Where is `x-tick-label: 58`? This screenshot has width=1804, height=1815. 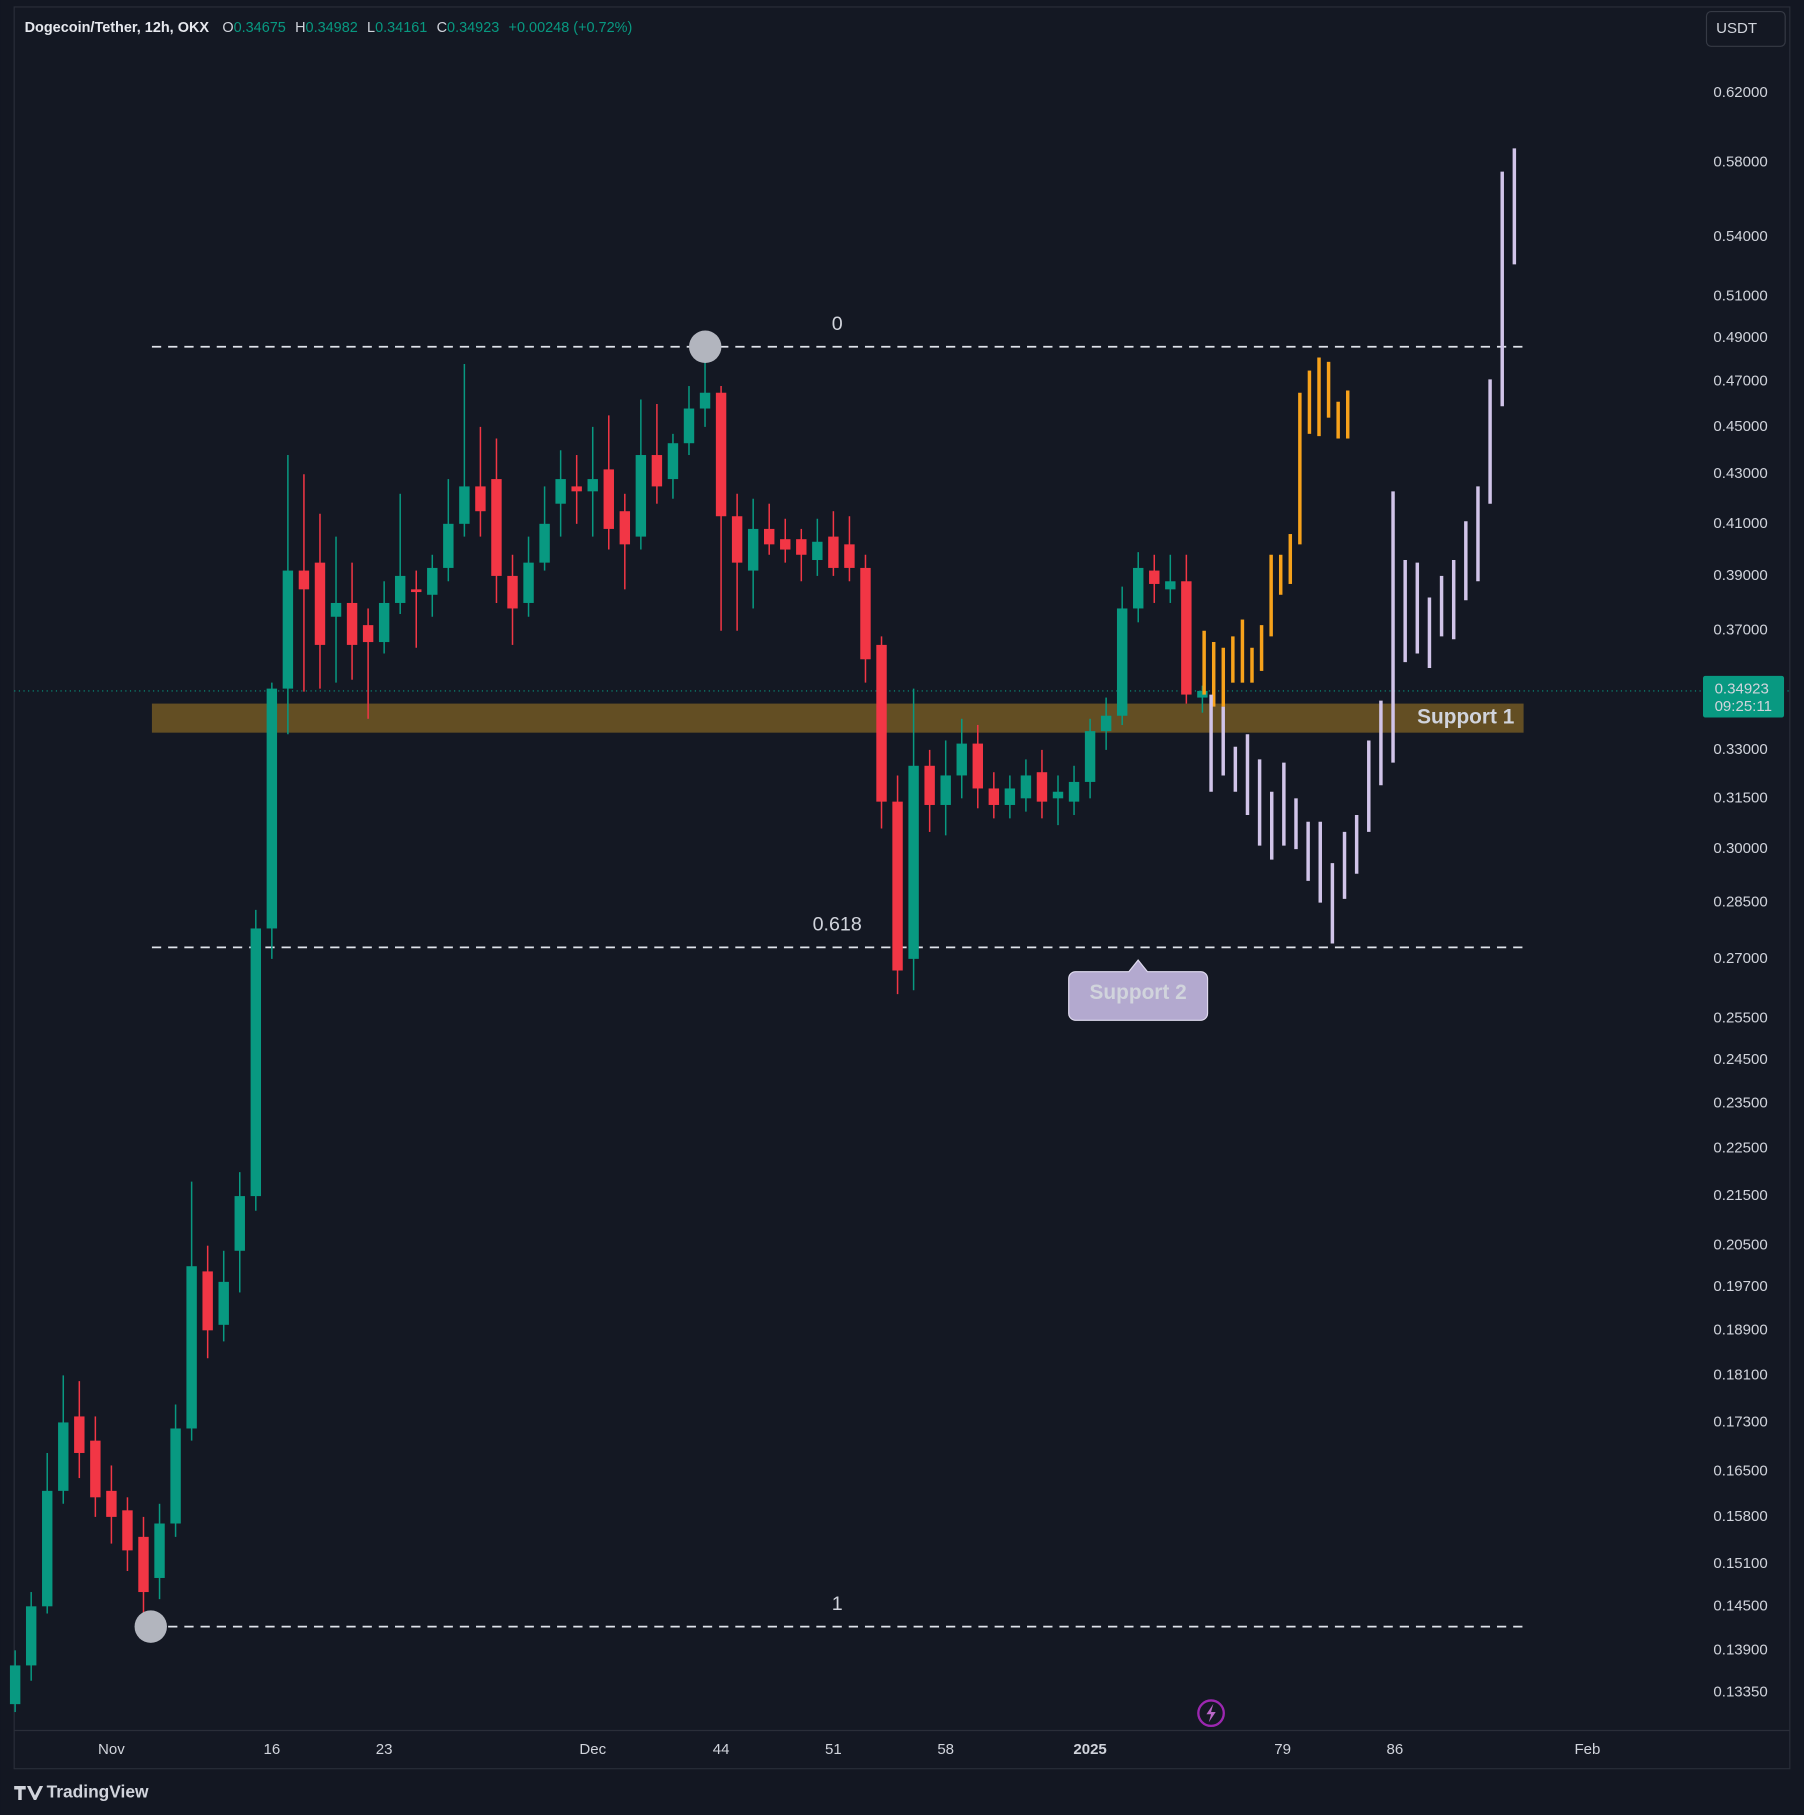
x-tick-label: 58 is located at coordinates (945, 1749).